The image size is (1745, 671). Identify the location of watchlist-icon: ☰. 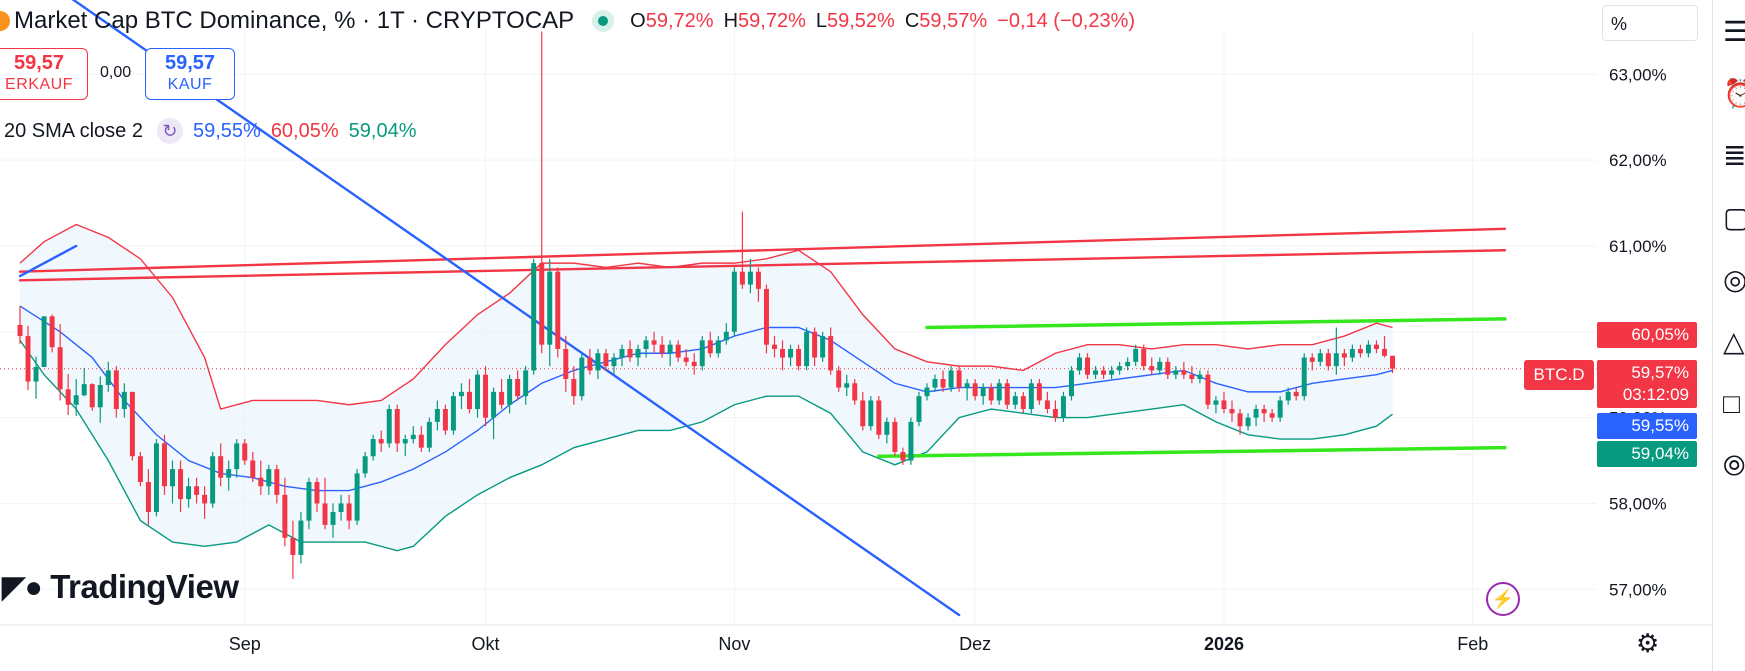
(1729, 32).